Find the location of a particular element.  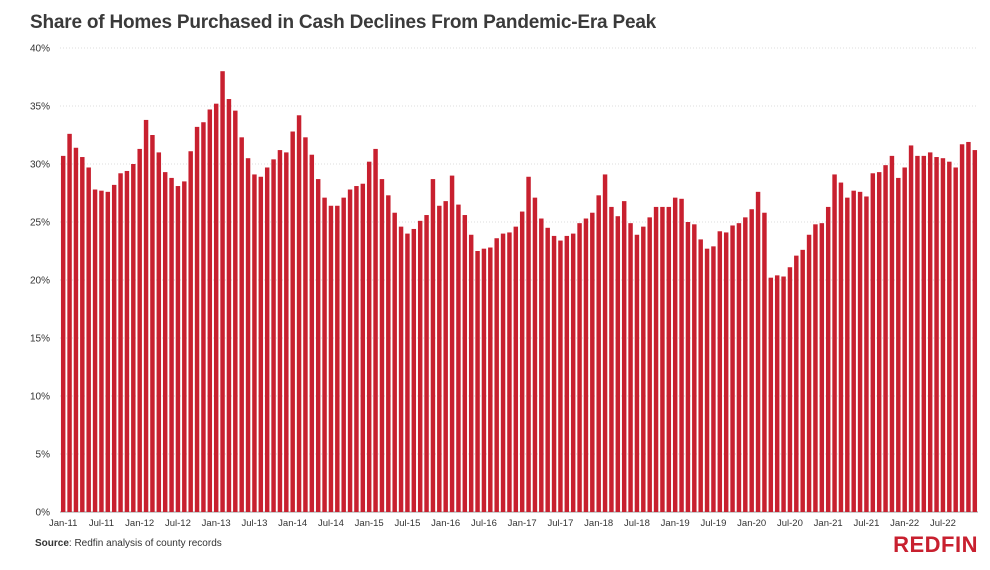

y-tick-label: 20% is located at coordinates (40, 281).